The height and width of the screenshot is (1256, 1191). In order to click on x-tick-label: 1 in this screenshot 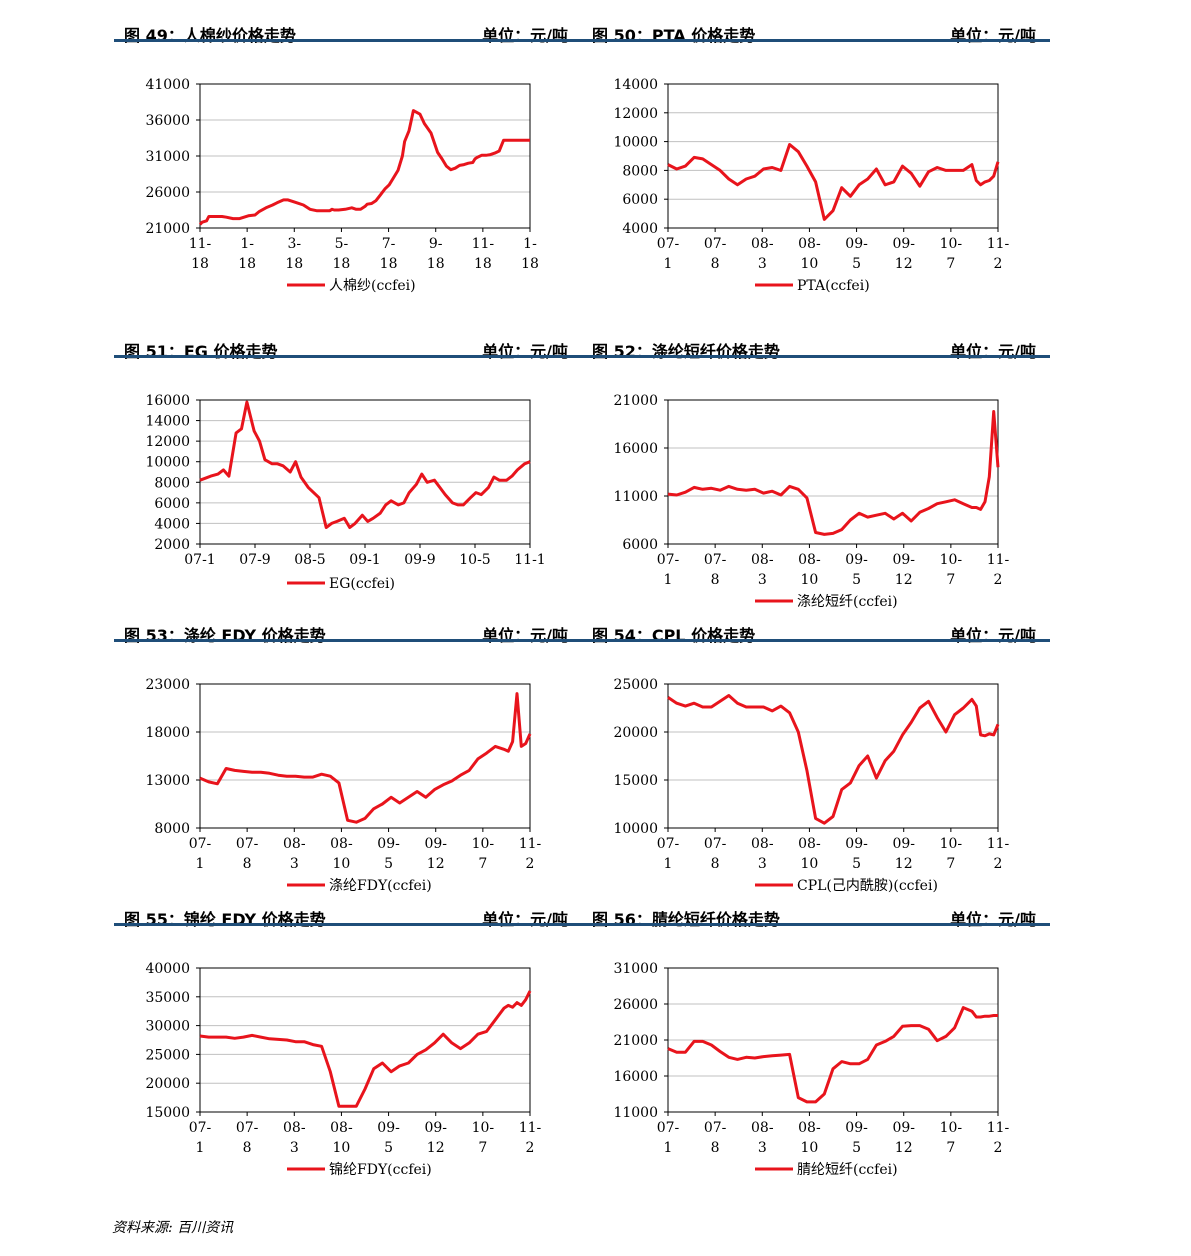, I will do `click(200, 864)`.